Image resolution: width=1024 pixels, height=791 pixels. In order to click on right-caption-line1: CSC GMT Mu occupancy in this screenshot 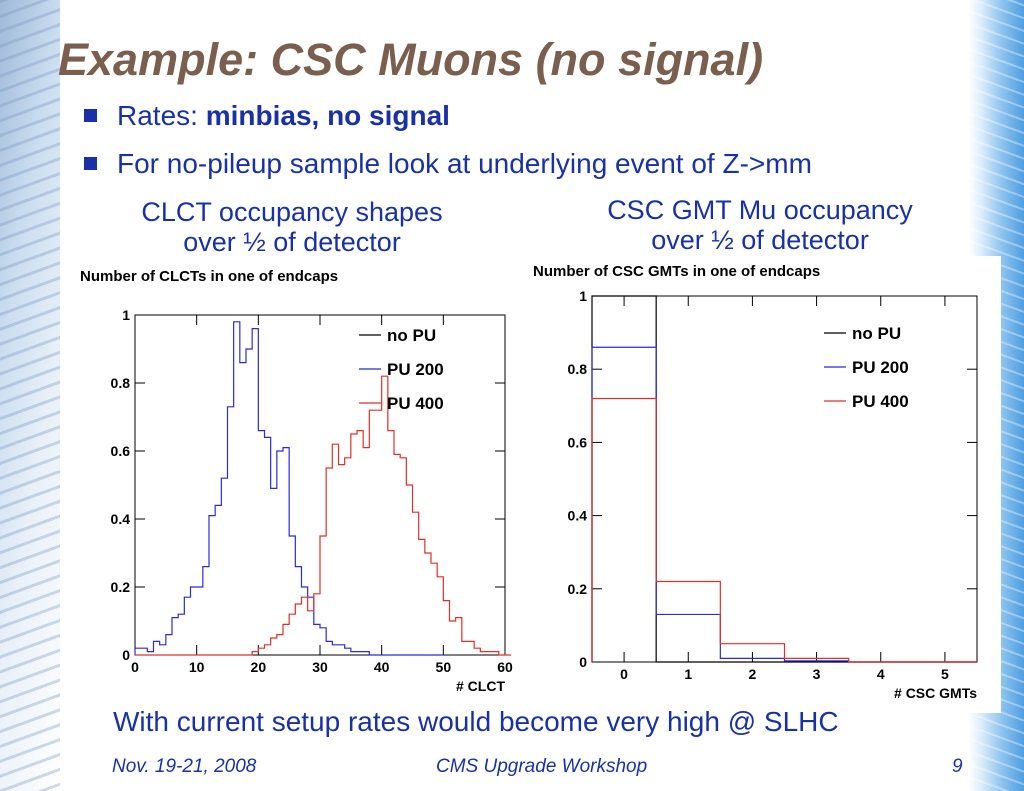, I will do `click(760, 210)`.